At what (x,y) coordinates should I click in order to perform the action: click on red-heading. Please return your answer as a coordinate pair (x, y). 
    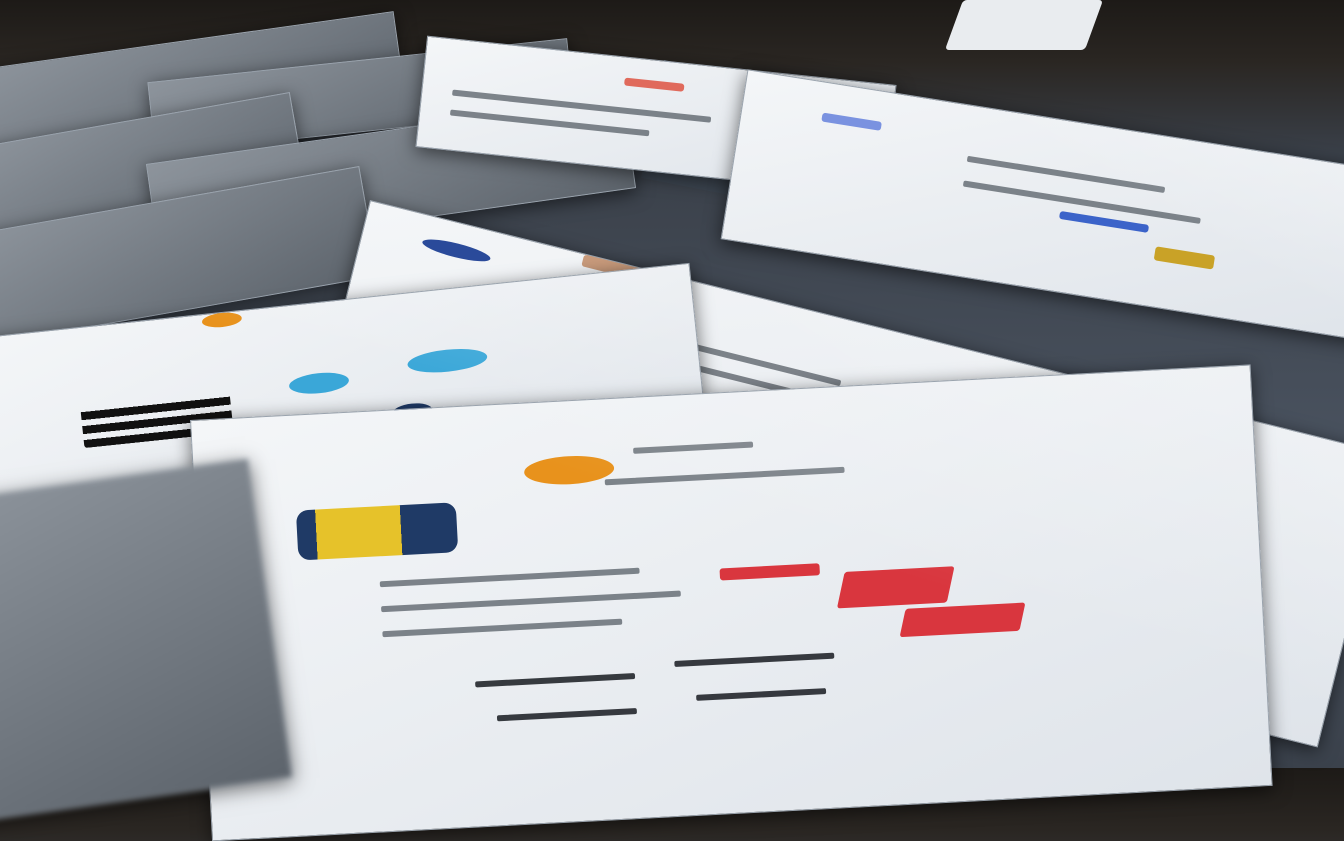
    Looking at the image, I should click on (769, 572).